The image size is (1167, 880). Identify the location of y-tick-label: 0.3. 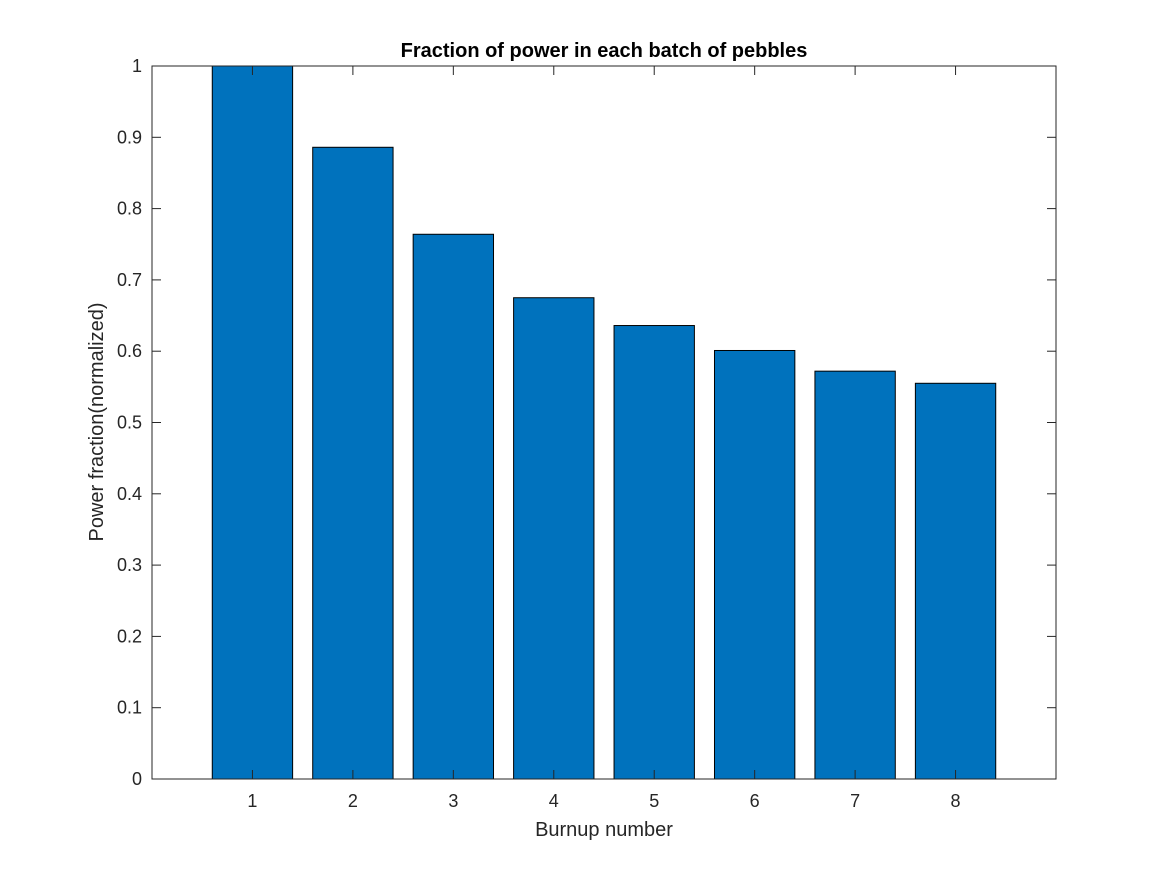
(129, 565).